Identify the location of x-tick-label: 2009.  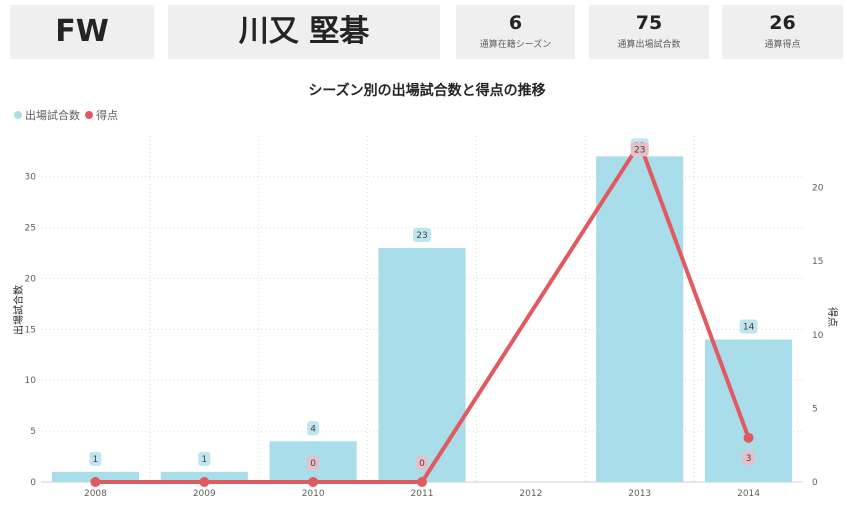
(204, 494).